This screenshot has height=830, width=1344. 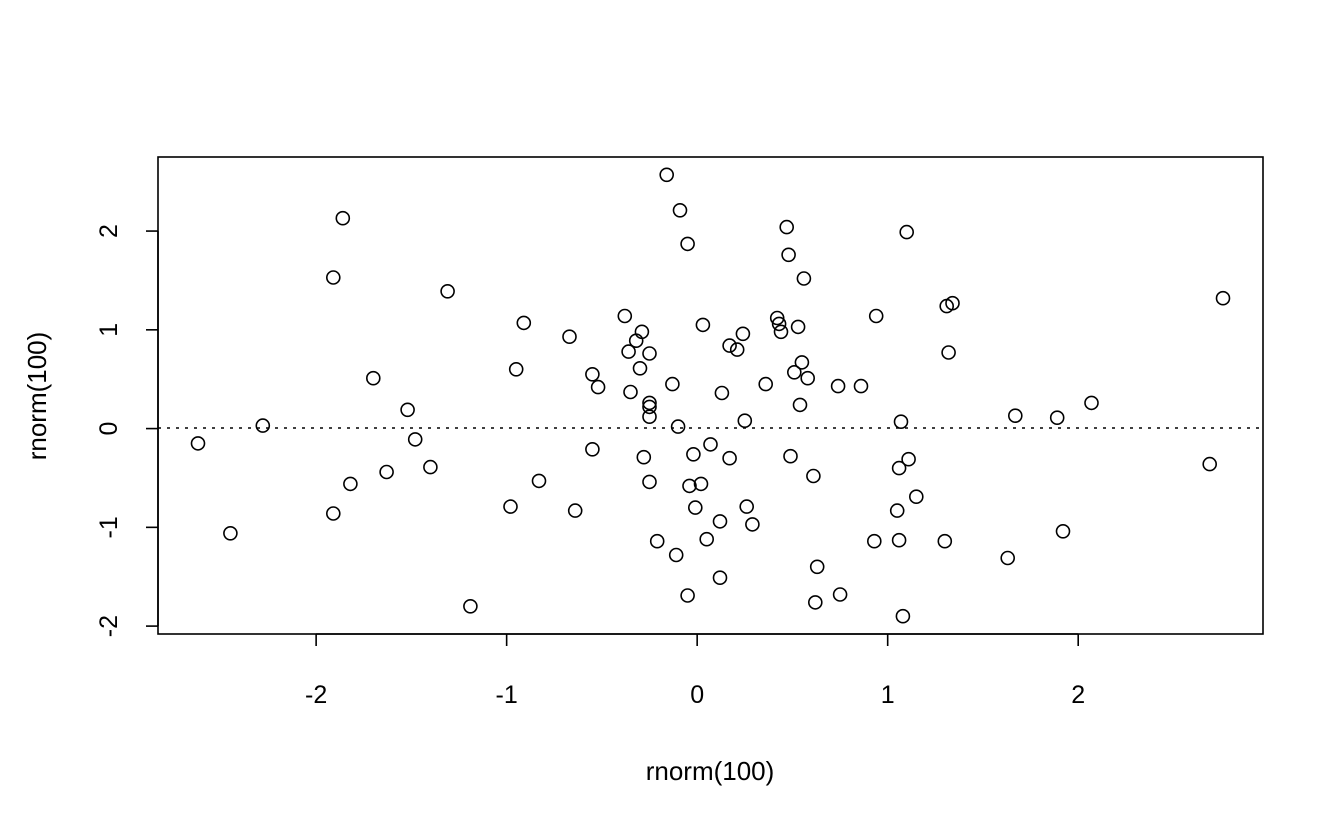 What do you see at coordinates (109, 527) in the screenshot?
I see `y-tick-label: -1` at bounding box center [109, 527].